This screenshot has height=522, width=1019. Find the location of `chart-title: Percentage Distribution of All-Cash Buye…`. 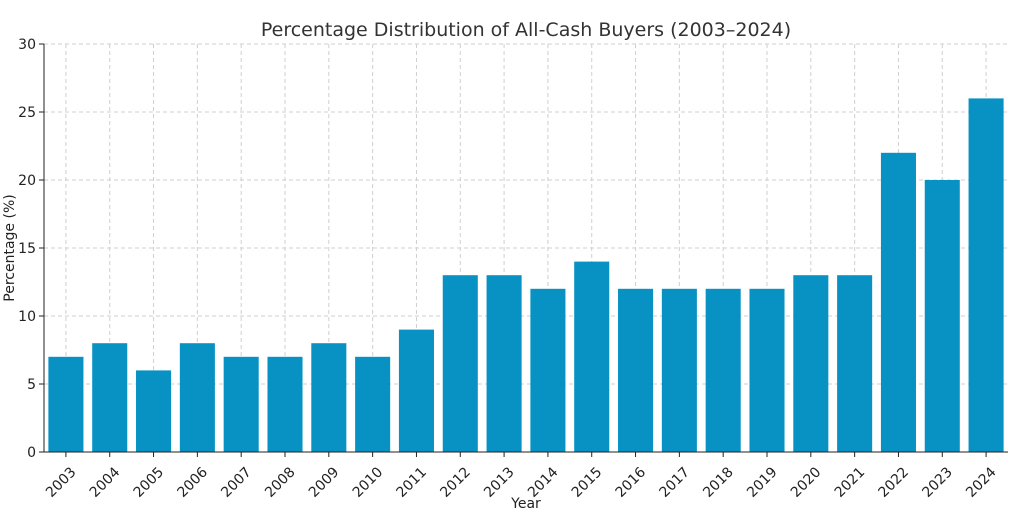

chart-title: Percentage Distribution of All-Cash Buye… is located at coordinates (526, 30).